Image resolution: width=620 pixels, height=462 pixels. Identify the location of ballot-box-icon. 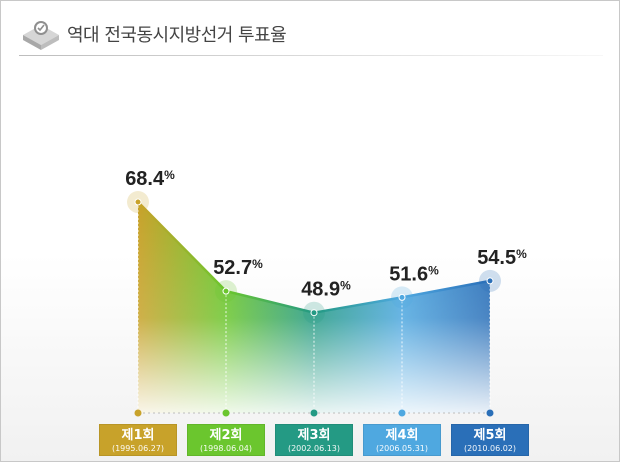
(41, 35).